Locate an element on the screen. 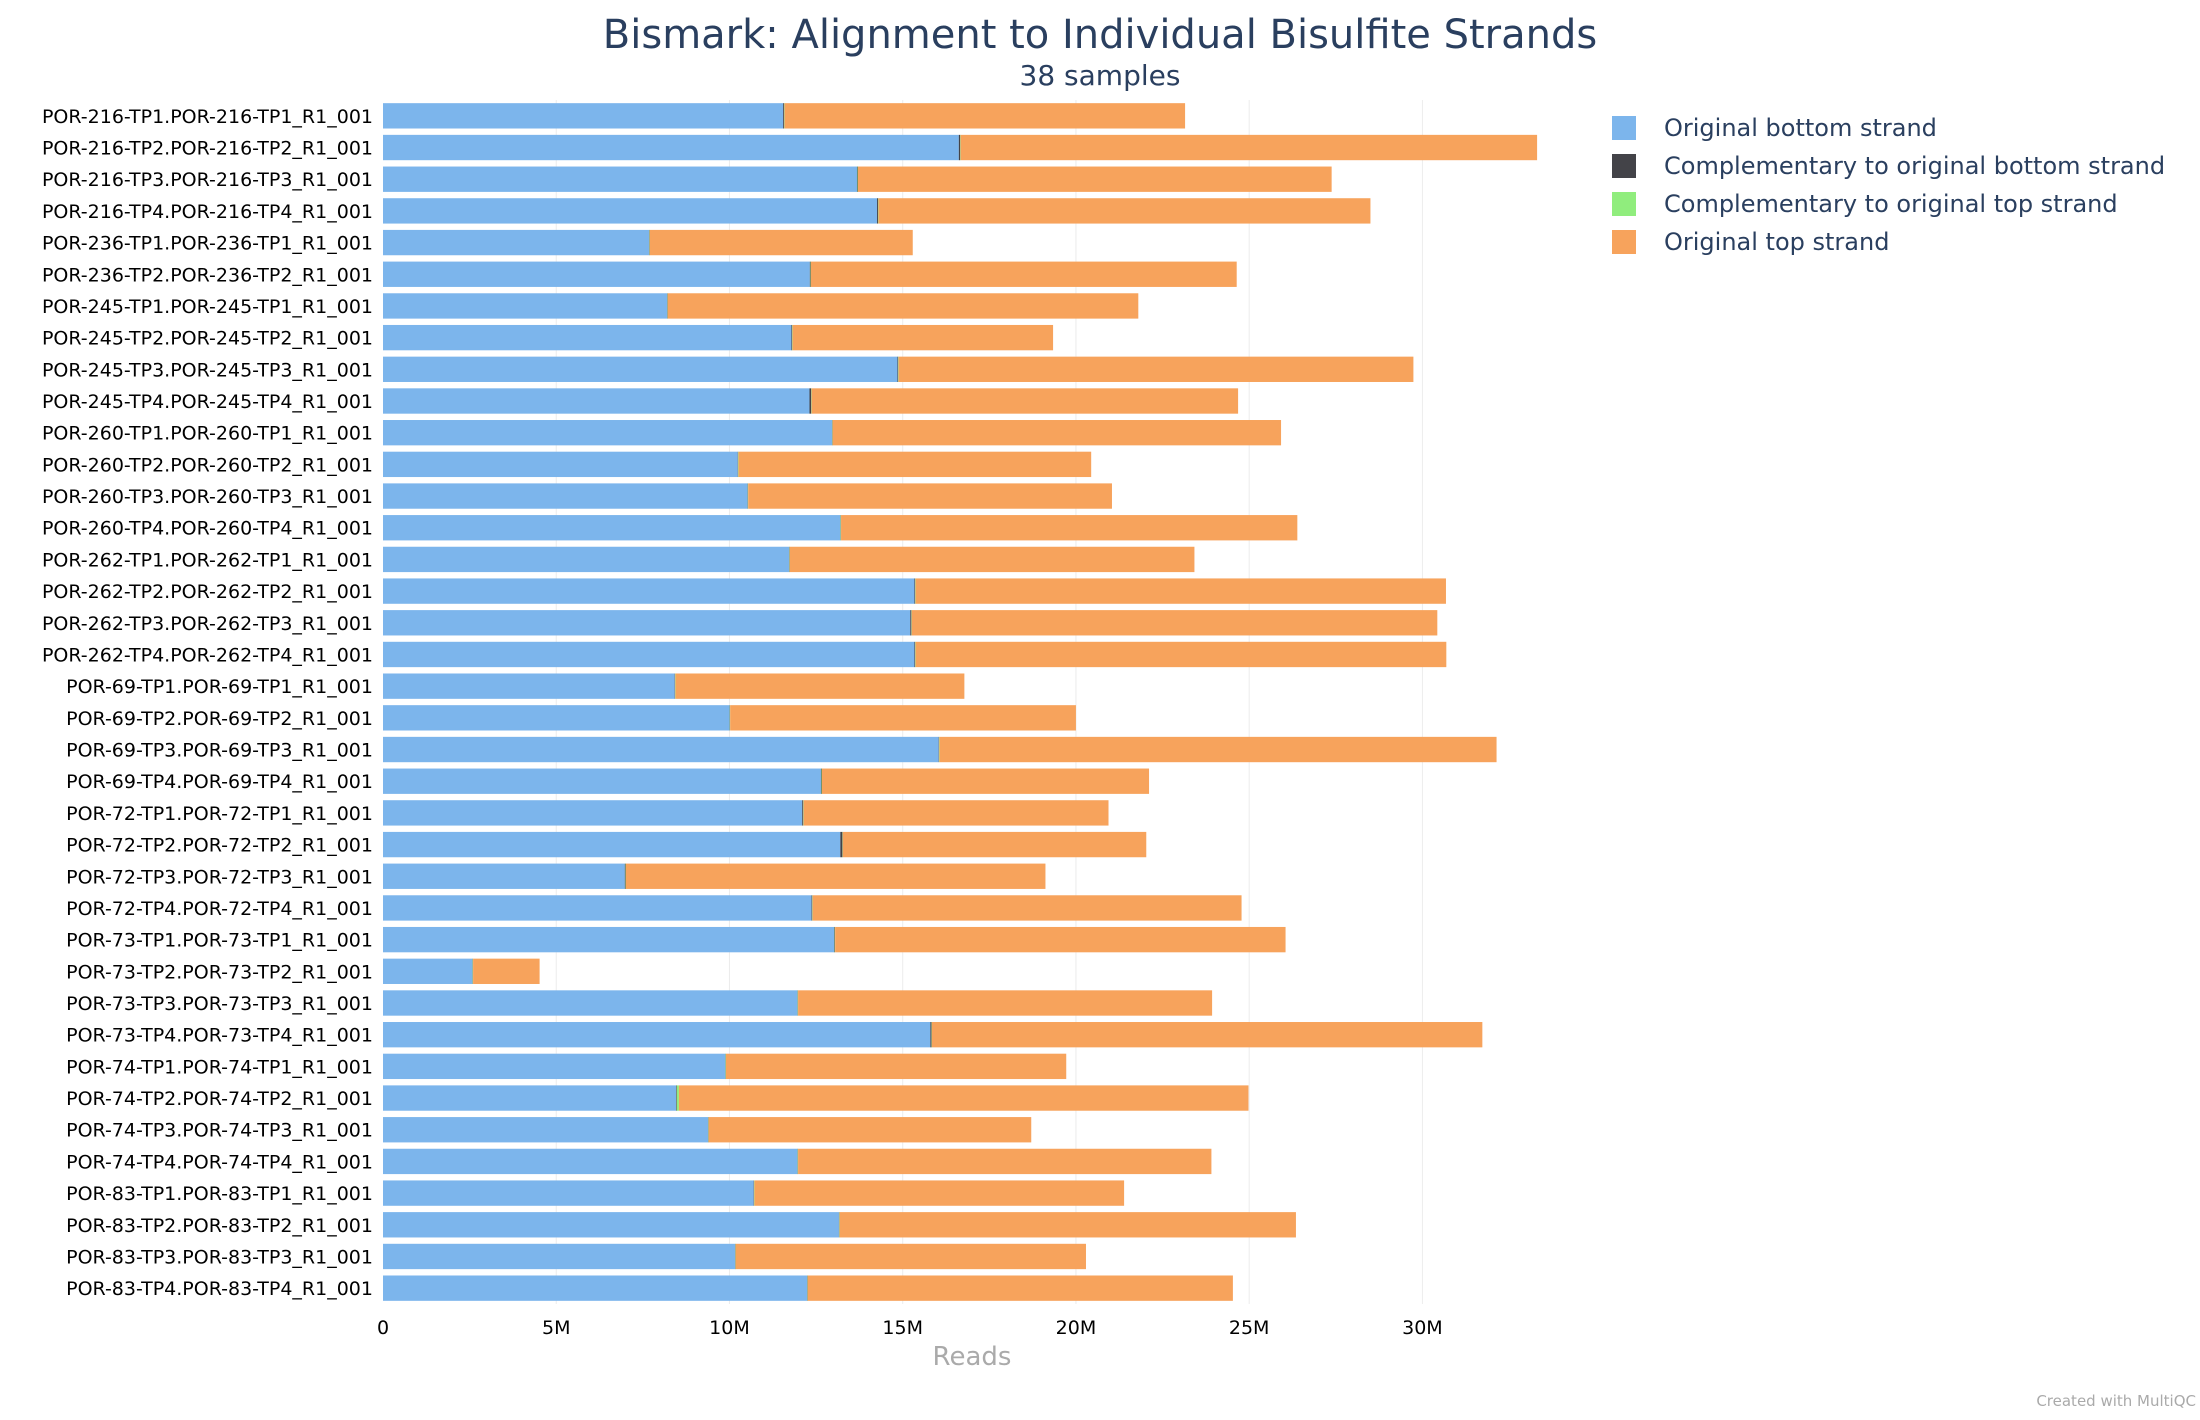  legend-label: Complementary to original top strand is located at coordinates (1891, 204).